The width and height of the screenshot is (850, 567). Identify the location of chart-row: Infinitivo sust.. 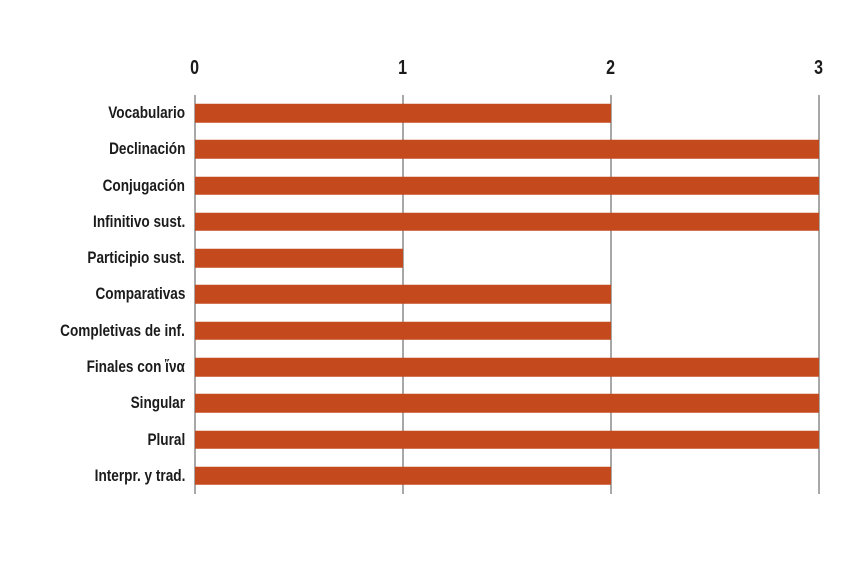
(425, 222).